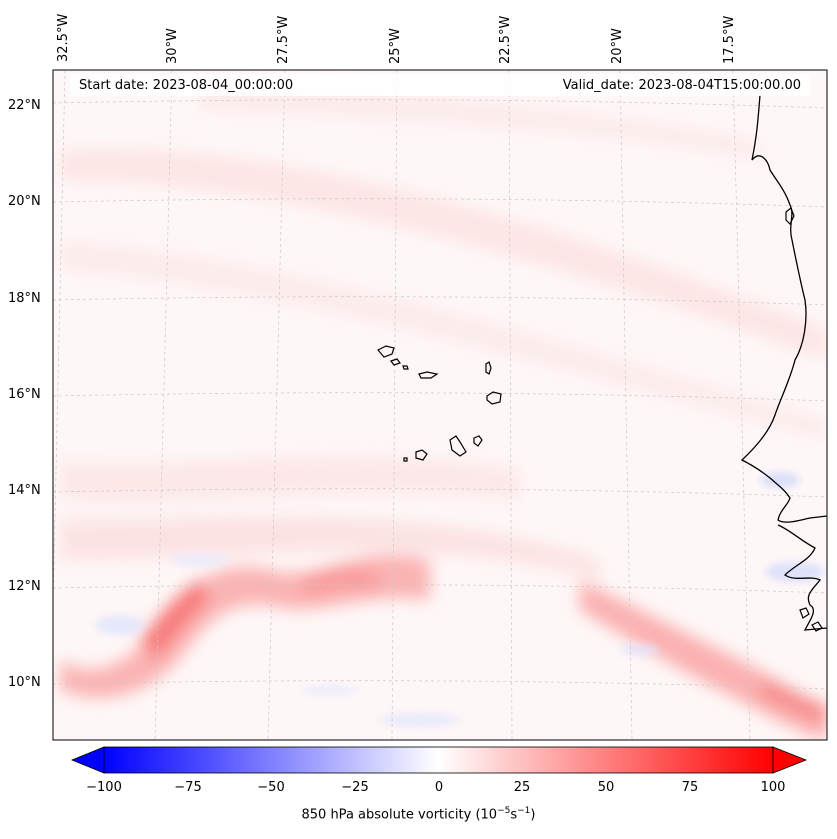 The height and width of the screenshot is (839, 837). Describe the element at coordinates (386, 815) in the screenshot. I see `colorbar-variable: 850 hPa absolute vorticity` at that location.